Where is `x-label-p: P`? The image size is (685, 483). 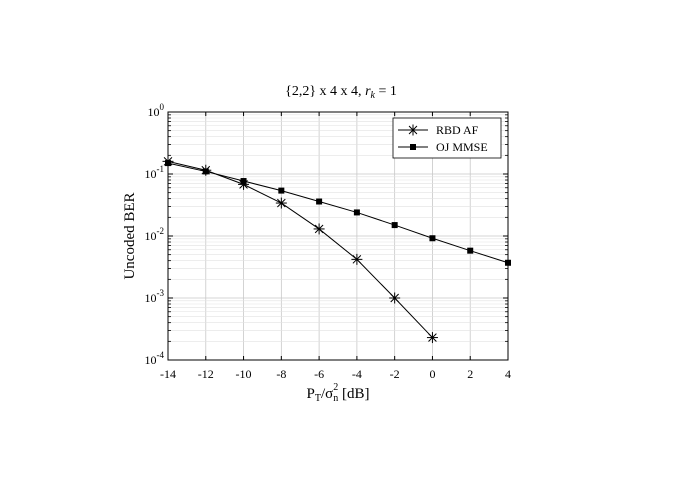 x-label-p: P is located at coordinates (311, 394).